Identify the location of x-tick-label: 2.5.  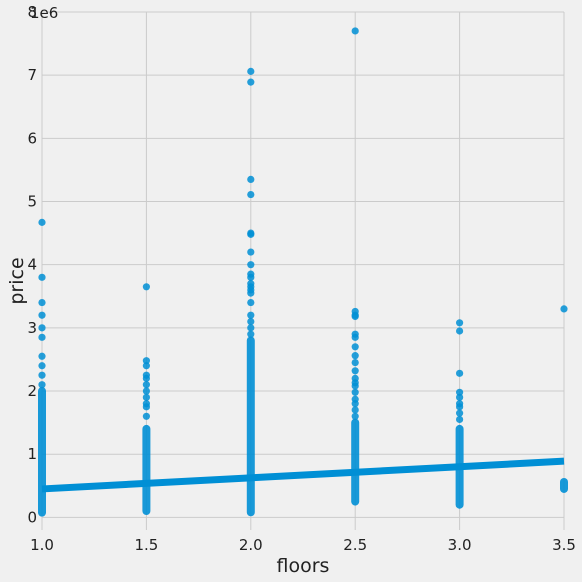
(355, 545).